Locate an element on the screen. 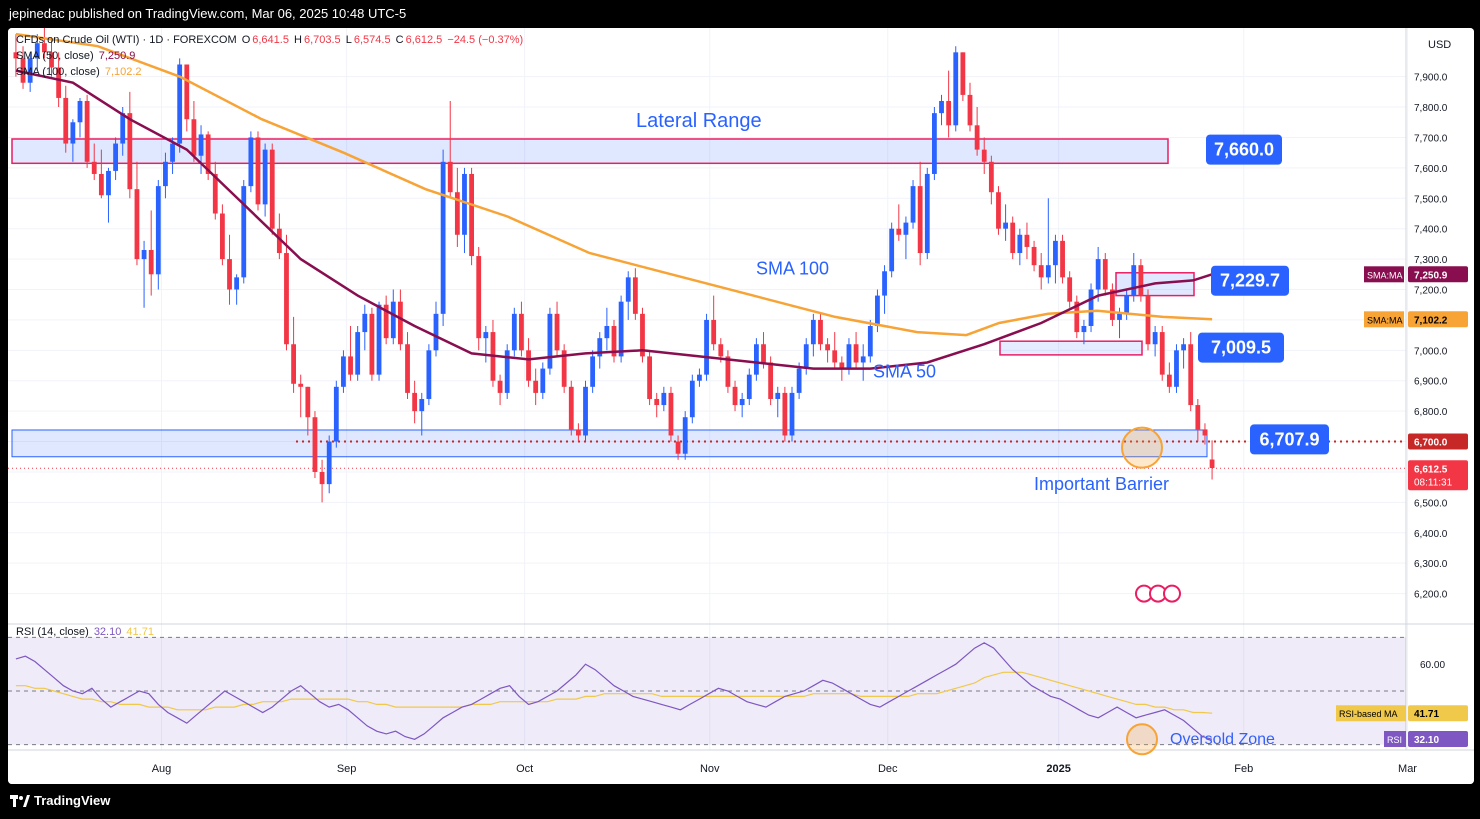 Image resolution: width=1480 pixels, height=819 pixels. rsi-ma-line is located at coordinates (614, 692).